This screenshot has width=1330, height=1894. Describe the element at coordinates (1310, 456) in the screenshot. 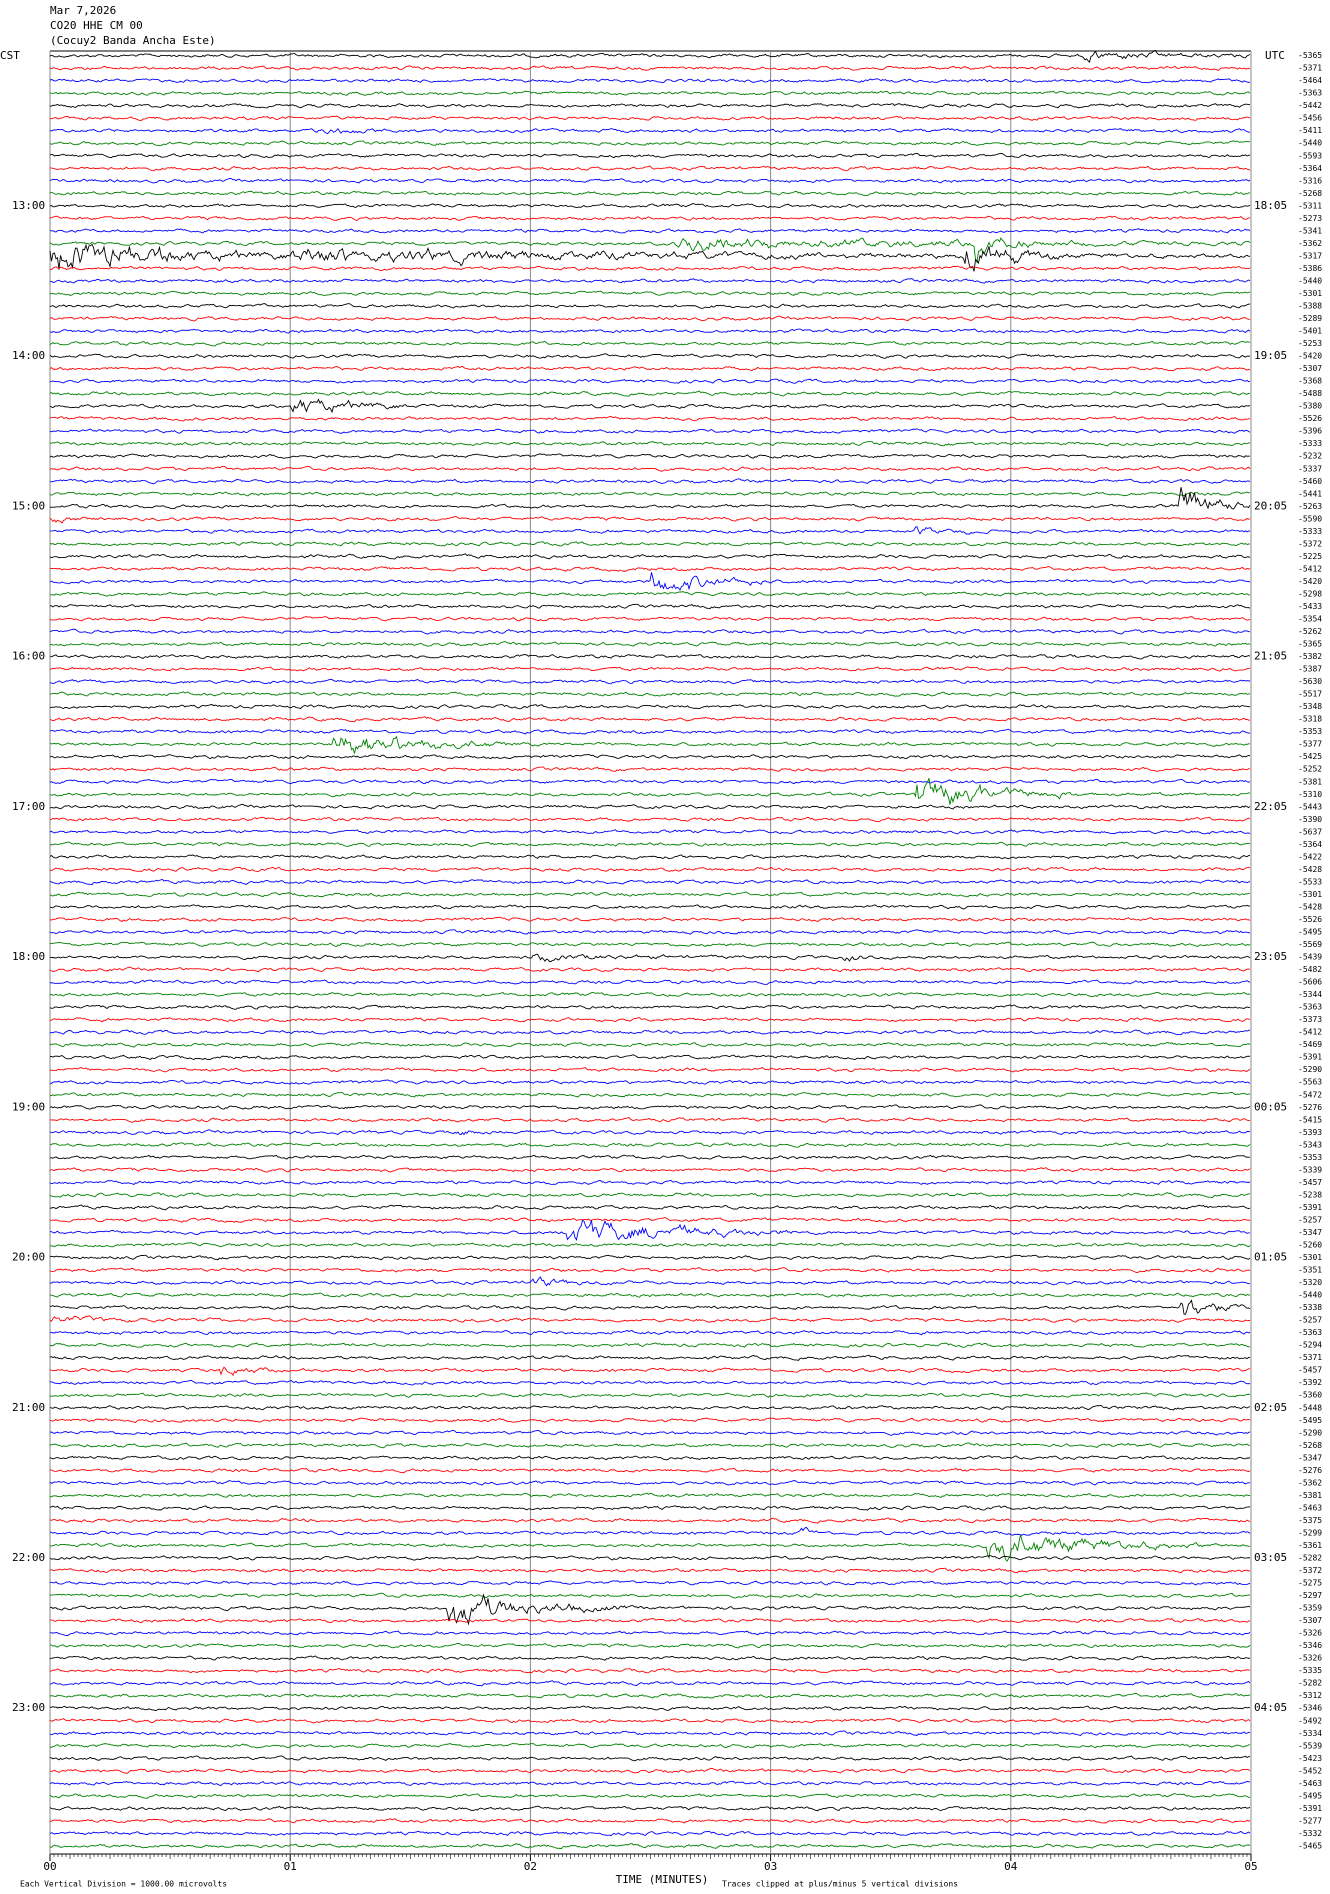

I see `row-offset: -5232` at that location.